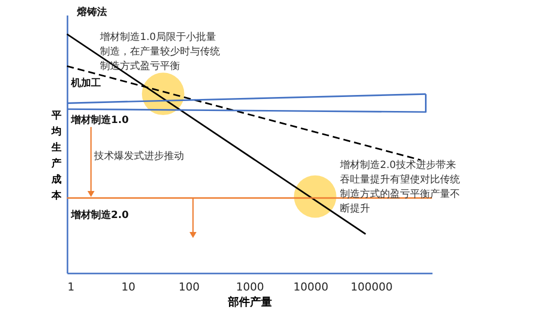  Describe the element at coordinates (99, 214) in the screenshot. I see `series-label: 增材制造2.0` at that location.